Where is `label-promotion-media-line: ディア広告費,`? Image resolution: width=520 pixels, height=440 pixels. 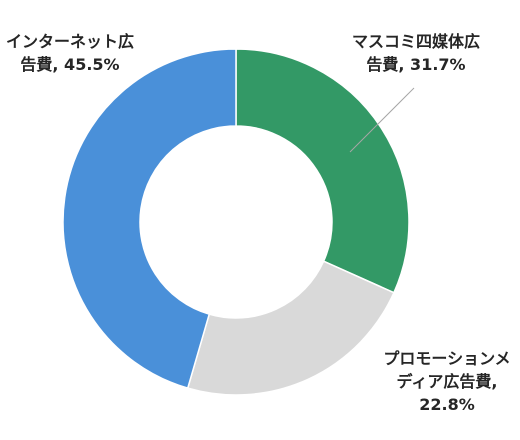
label-promotion-media-line: ディア広告費, is located at coordinates (447, 381).